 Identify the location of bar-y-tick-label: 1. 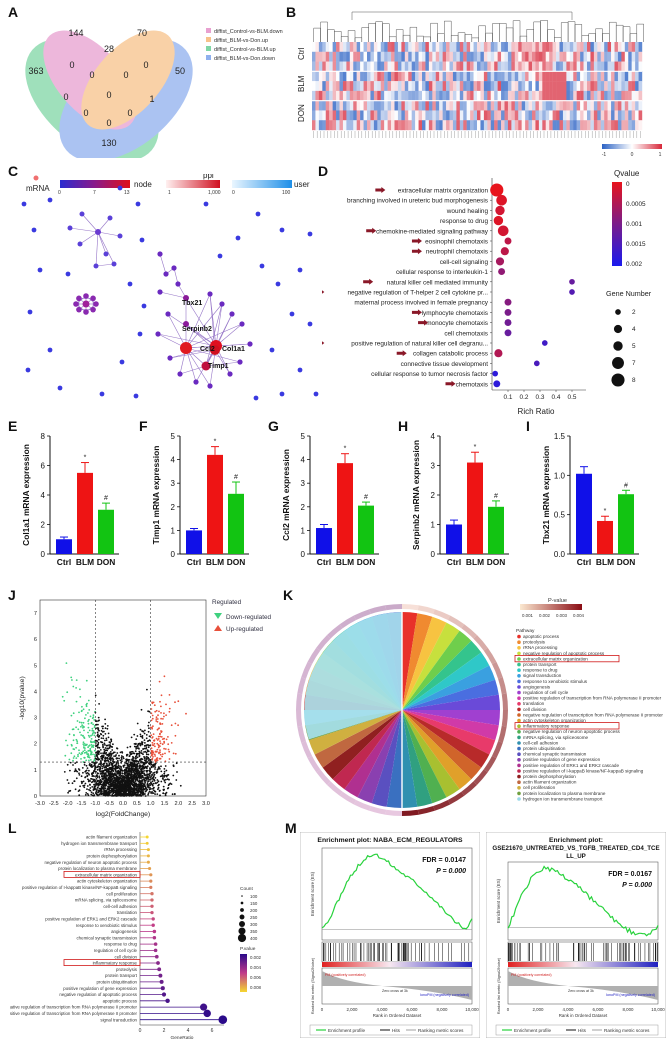
(173, 530).